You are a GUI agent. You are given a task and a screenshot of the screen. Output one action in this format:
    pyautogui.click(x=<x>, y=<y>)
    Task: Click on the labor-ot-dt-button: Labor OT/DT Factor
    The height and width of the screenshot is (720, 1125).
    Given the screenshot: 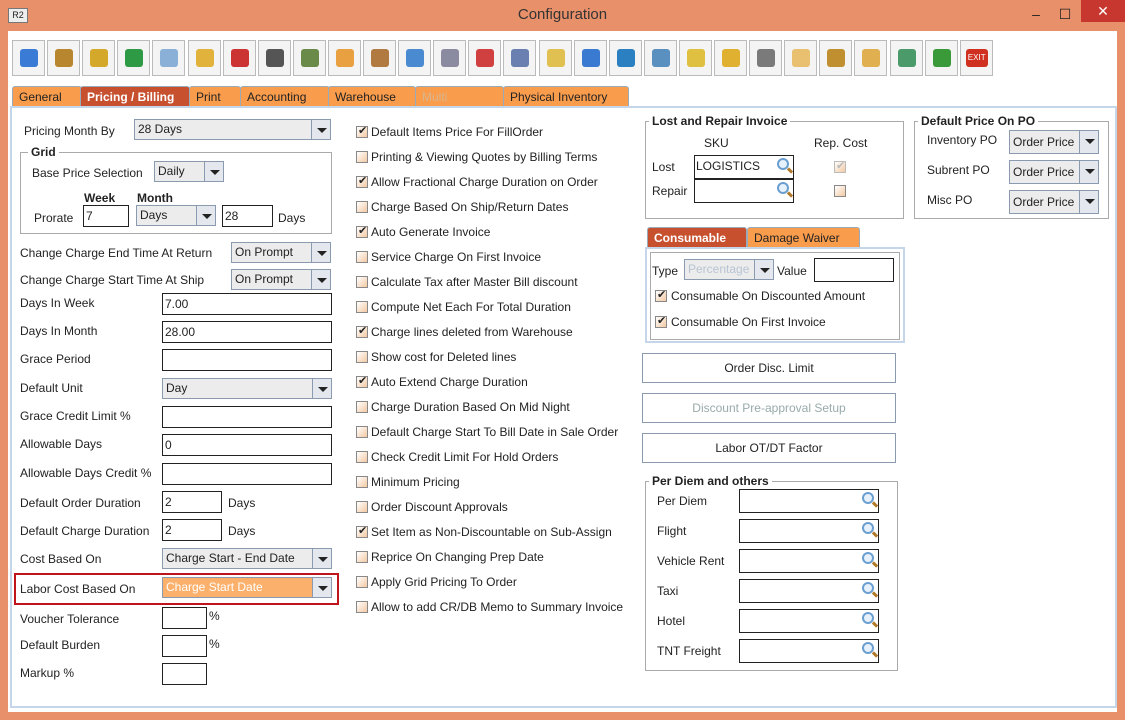 What is the action you would take?
    pyautogui.click(x=769, y=448)
    